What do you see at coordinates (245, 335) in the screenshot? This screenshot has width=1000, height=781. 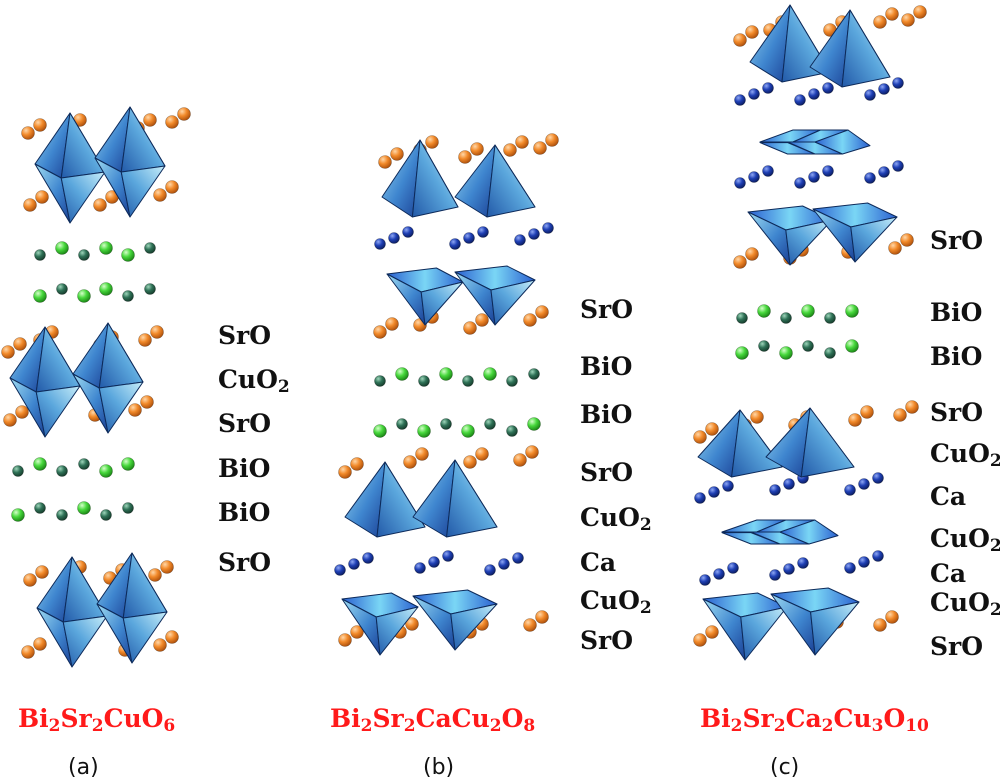 I see `layer-label-a-1: SrO` at bounding box center [245, 335].